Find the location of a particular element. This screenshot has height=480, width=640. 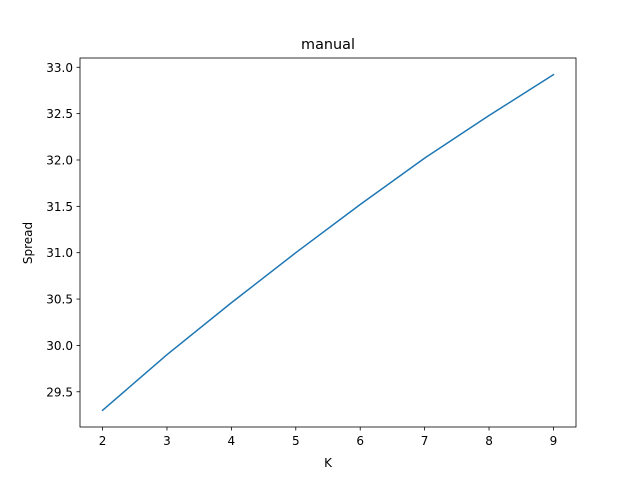

x-tick-label: 4 is located at coordinates (232, 441).